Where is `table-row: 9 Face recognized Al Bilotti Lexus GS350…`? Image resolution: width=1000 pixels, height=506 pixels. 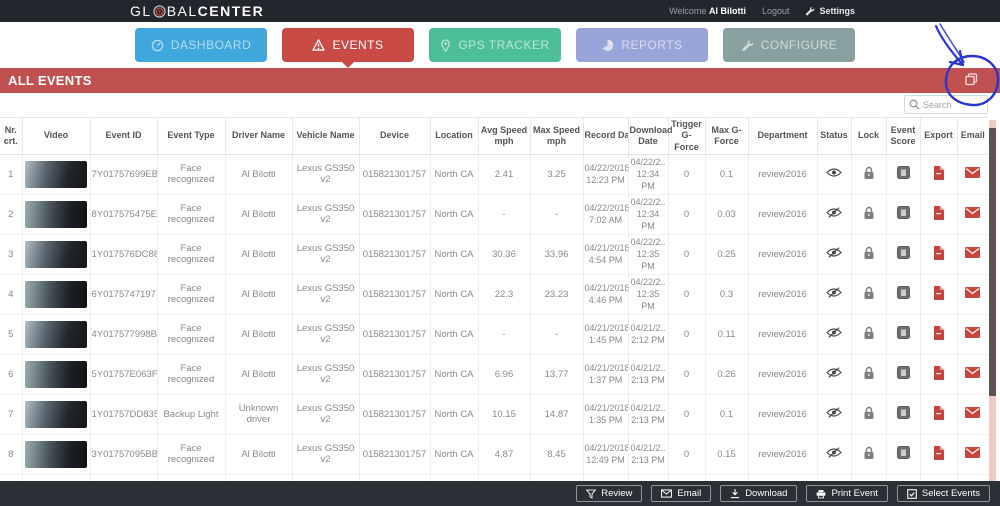 table-row: 9 Face recognized Al Bilotti Lexus GS350… is located at coordinates (494, 477).